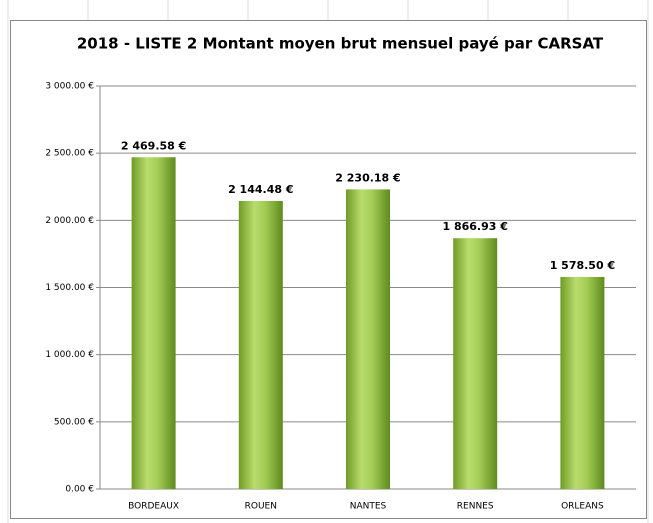 This screenshot has height=523, width=653. What do you see at coordinates (69, 355) in the screenshot?
I see `y-tick-label: 1 000.00 €` at bounding box center [69, 355].